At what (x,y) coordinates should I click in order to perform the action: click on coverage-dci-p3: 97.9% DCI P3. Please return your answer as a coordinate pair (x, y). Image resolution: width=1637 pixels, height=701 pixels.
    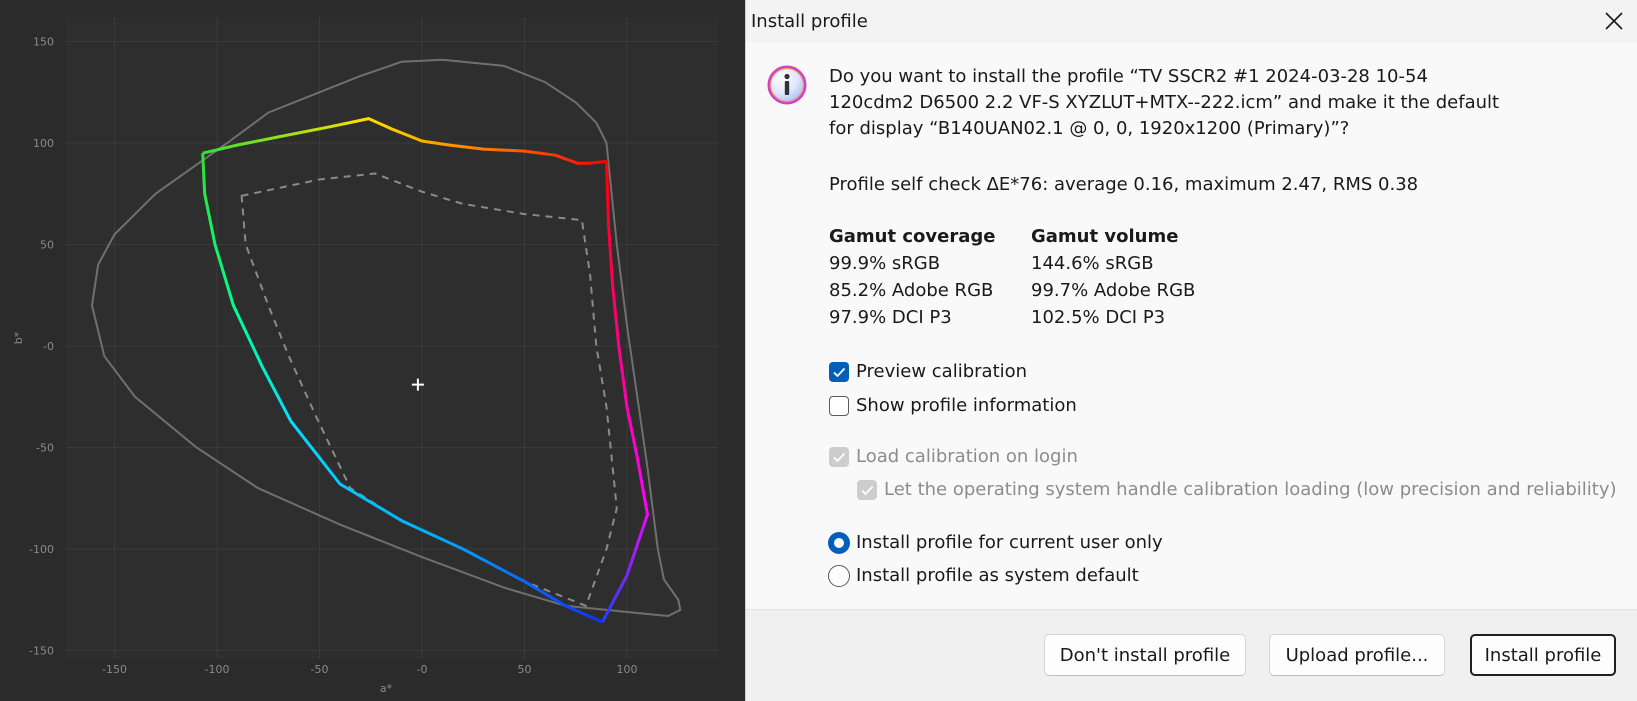
    Looking at the image, I should click on (890, 317).